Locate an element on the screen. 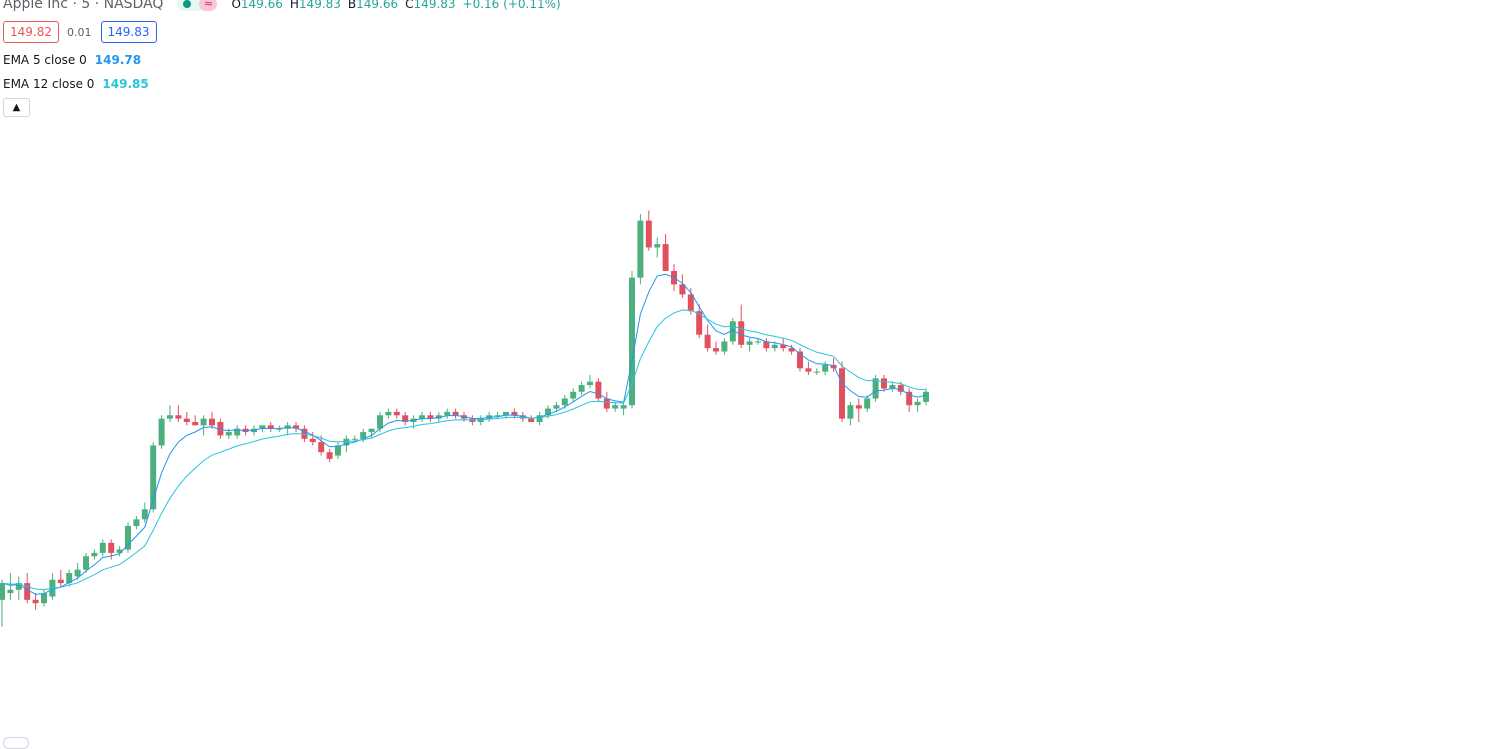  ohlc-high-value: 149.83 is located at coordinates (319, 5).